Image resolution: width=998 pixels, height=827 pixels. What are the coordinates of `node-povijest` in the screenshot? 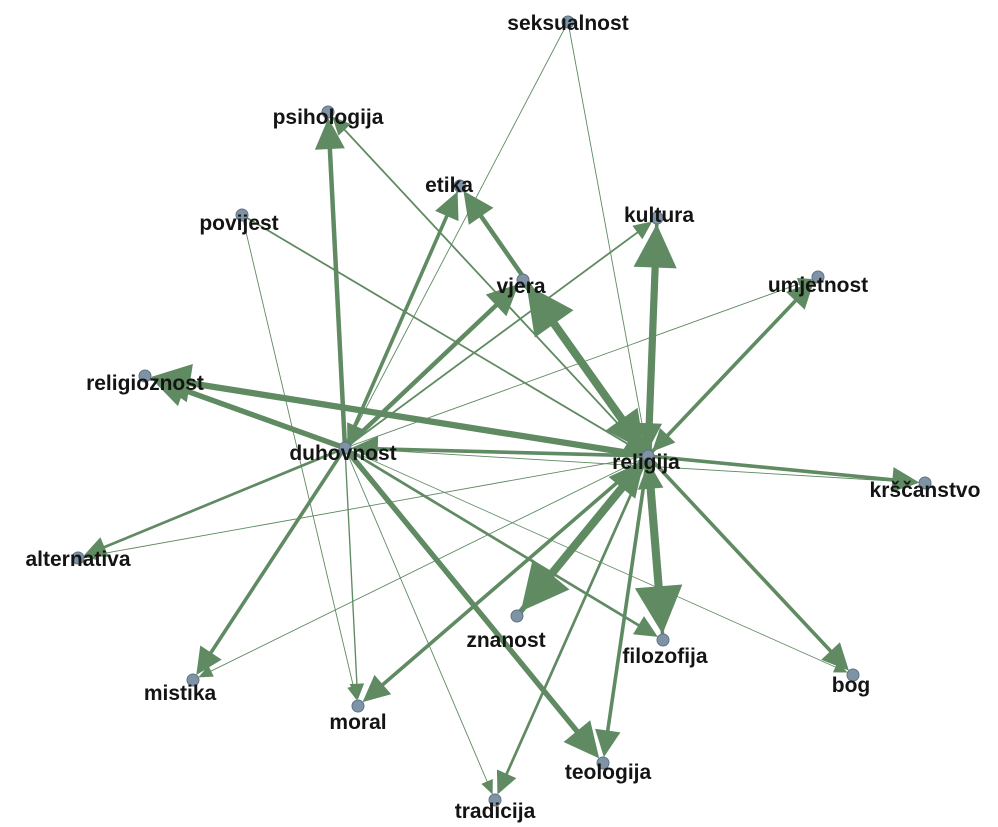 It's located at (242, 215).